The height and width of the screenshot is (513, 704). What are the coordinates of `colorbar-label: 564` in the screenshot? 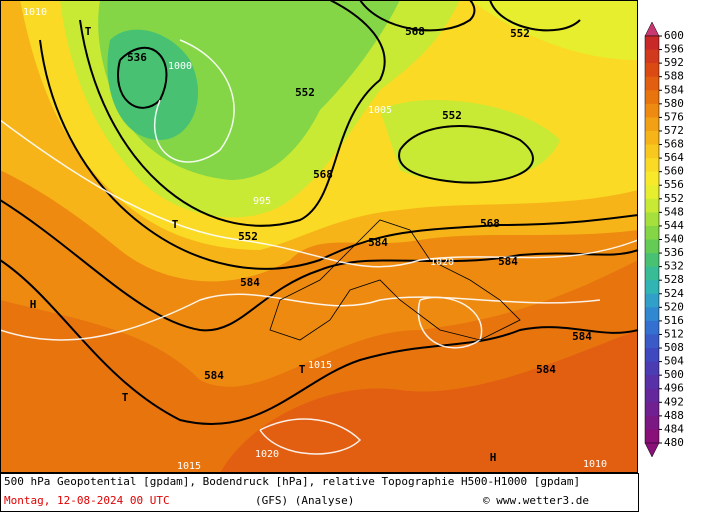 It's located at (674, 157).